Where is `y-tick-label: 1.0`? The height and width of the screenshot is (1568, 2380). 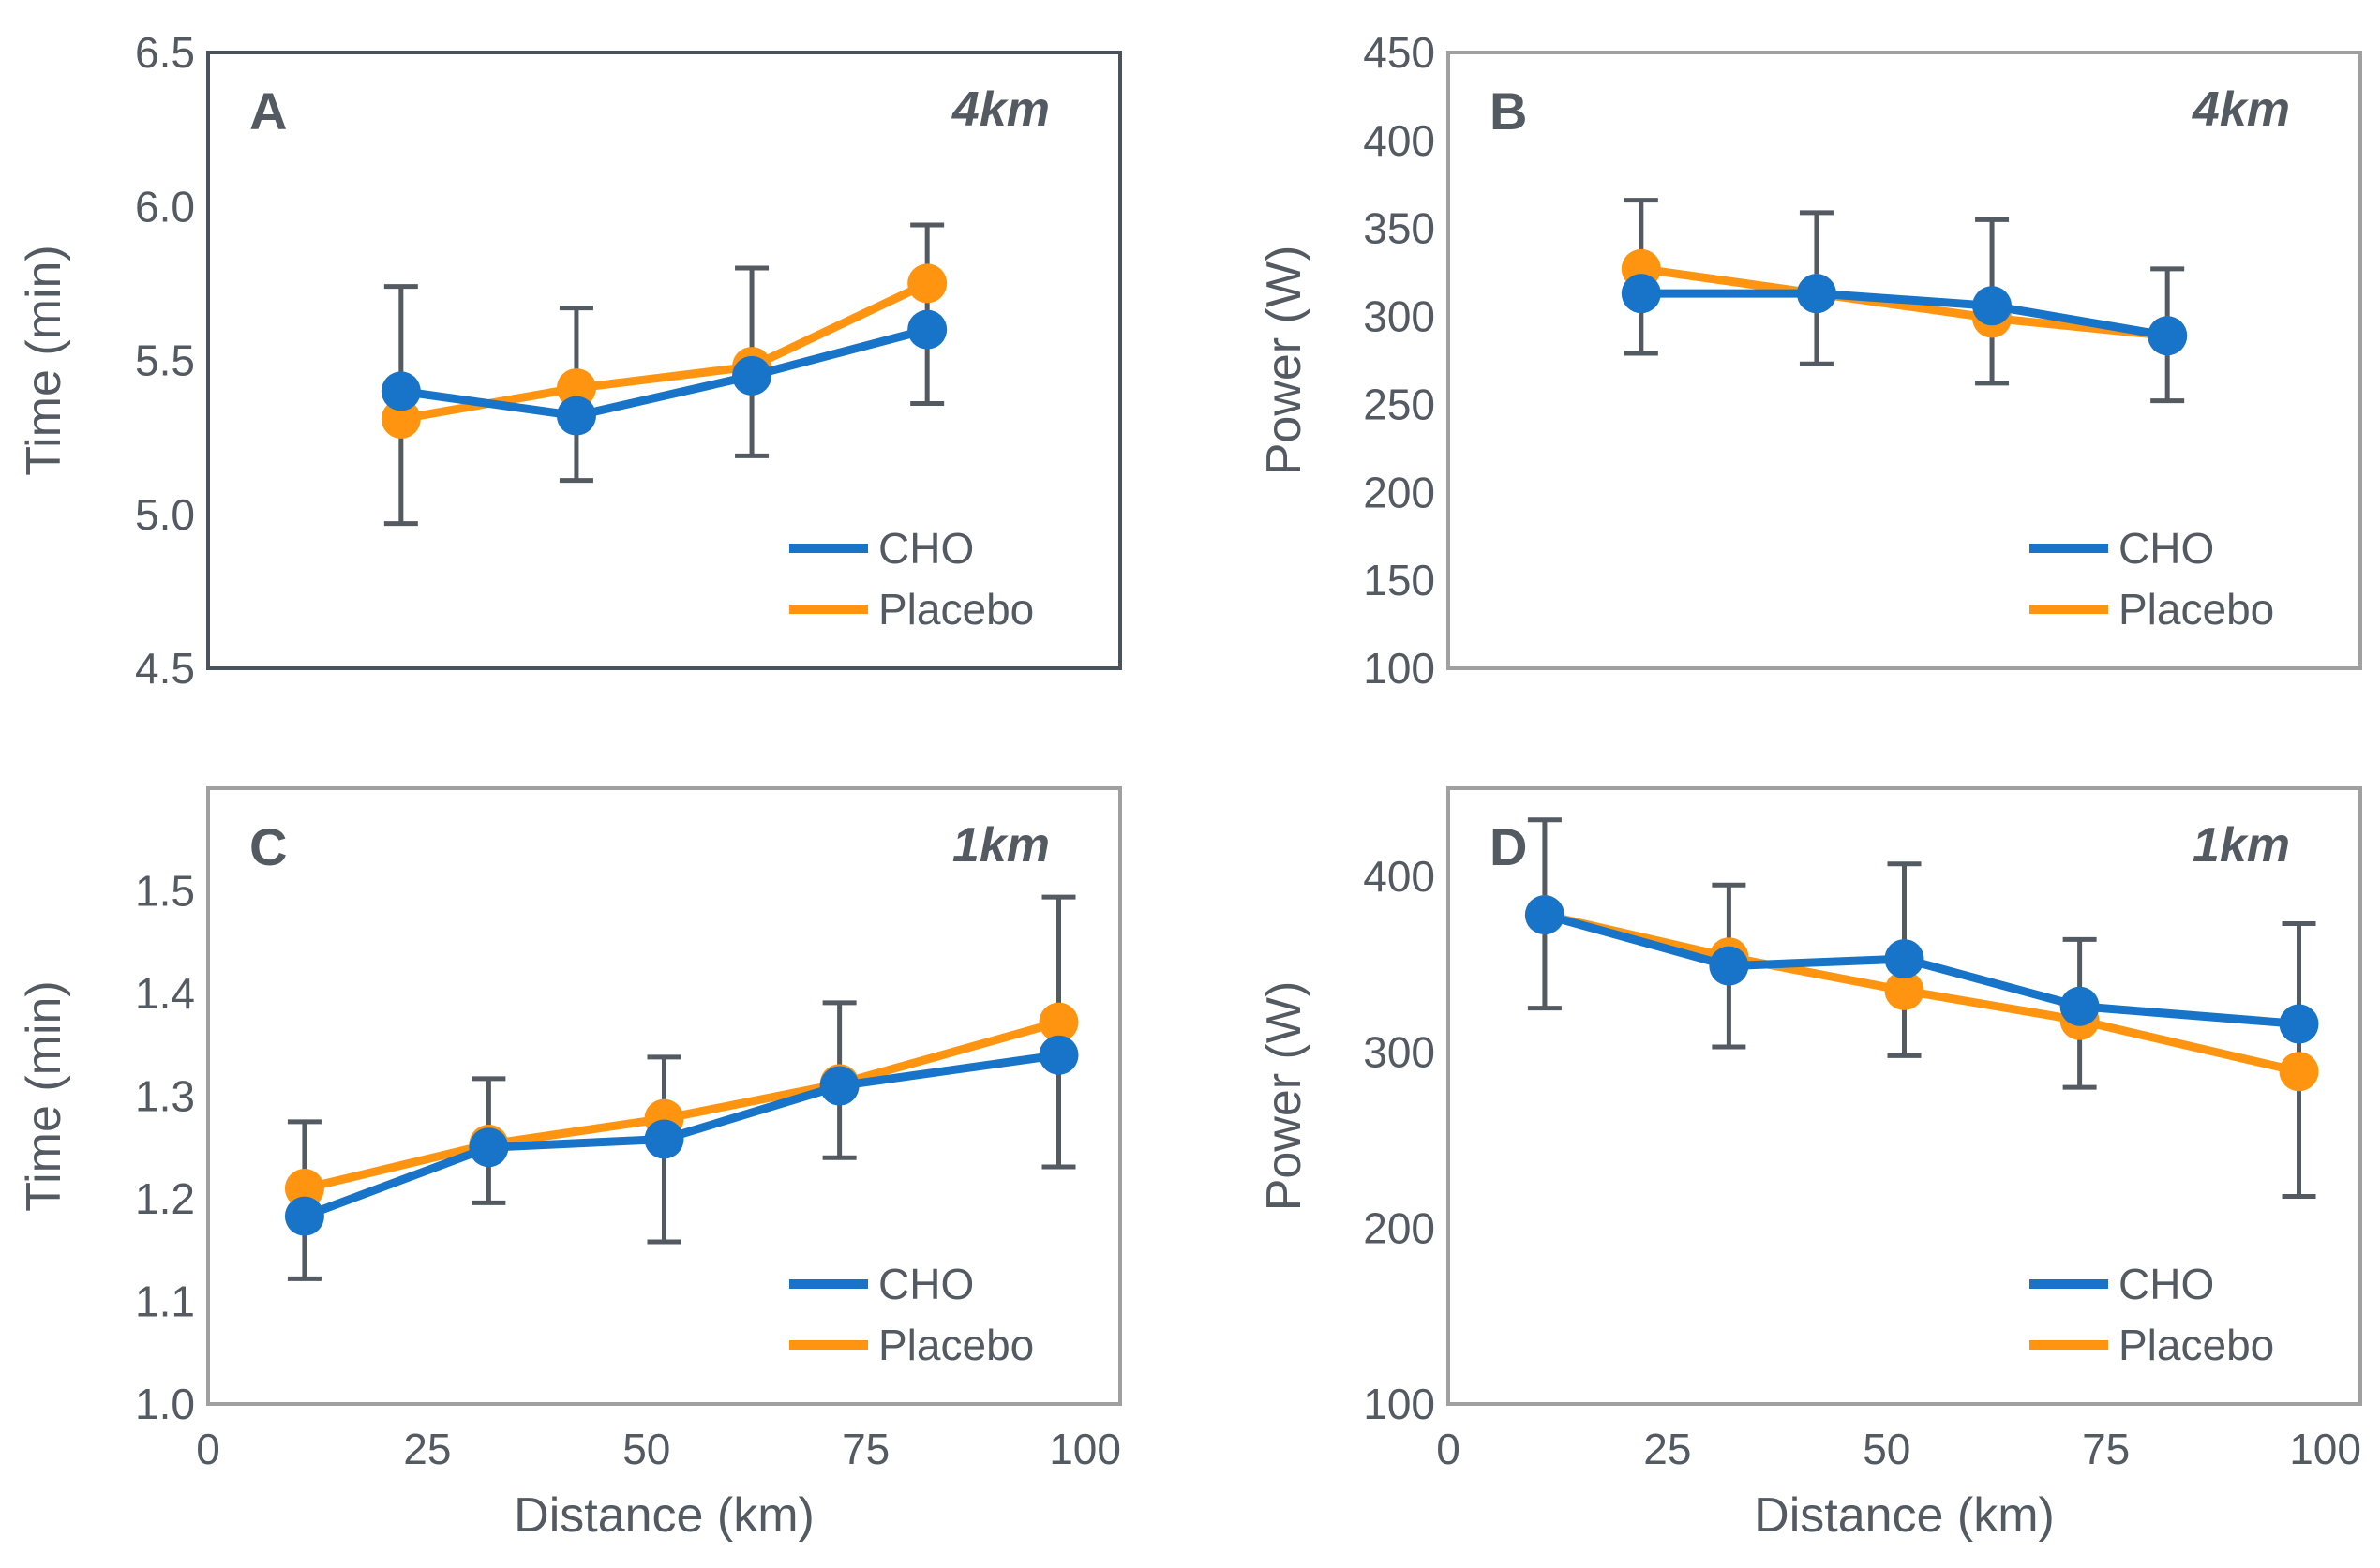
y-tick-label: 1.0 is located at coordinates (165, 1404).